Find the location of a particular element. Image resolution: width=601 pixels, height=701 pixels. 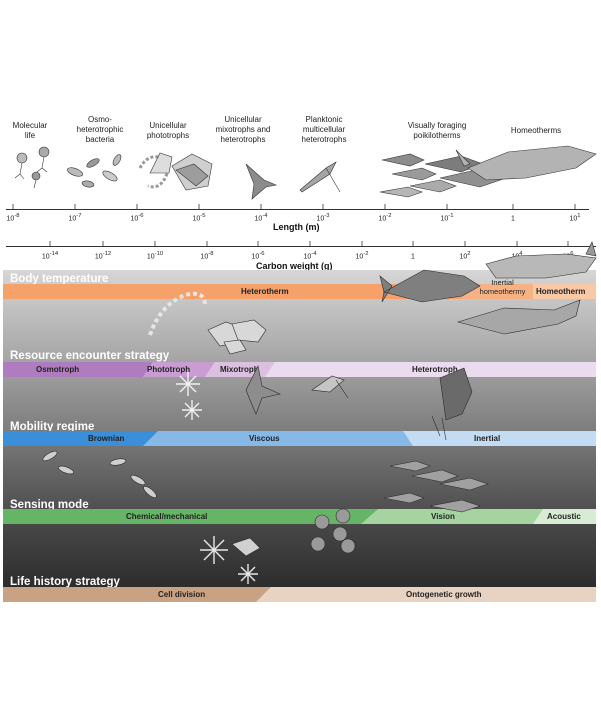

label-heterotroph: Heterotroph is located at coordinates (435, 369).